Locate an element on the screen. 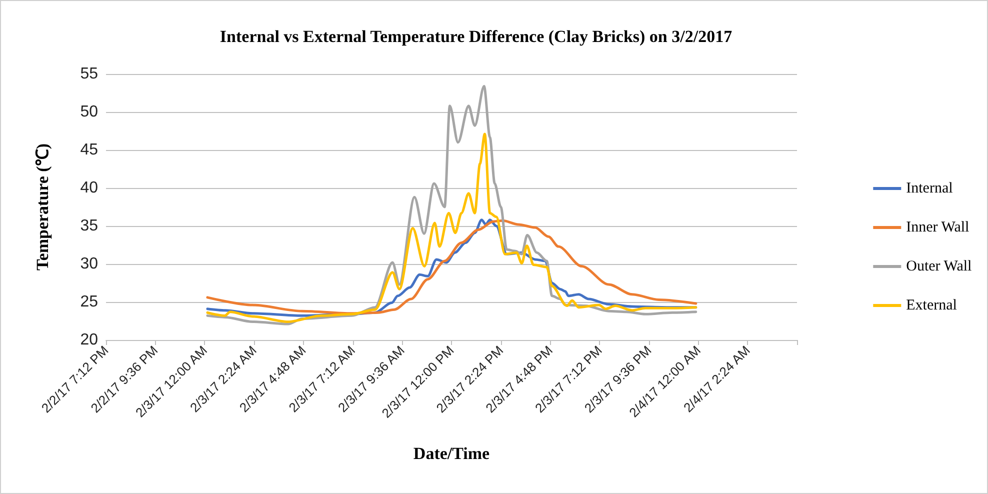 The image size is (988, 494). x-axis-title: Date/Time is located at coordinates (451, 453).